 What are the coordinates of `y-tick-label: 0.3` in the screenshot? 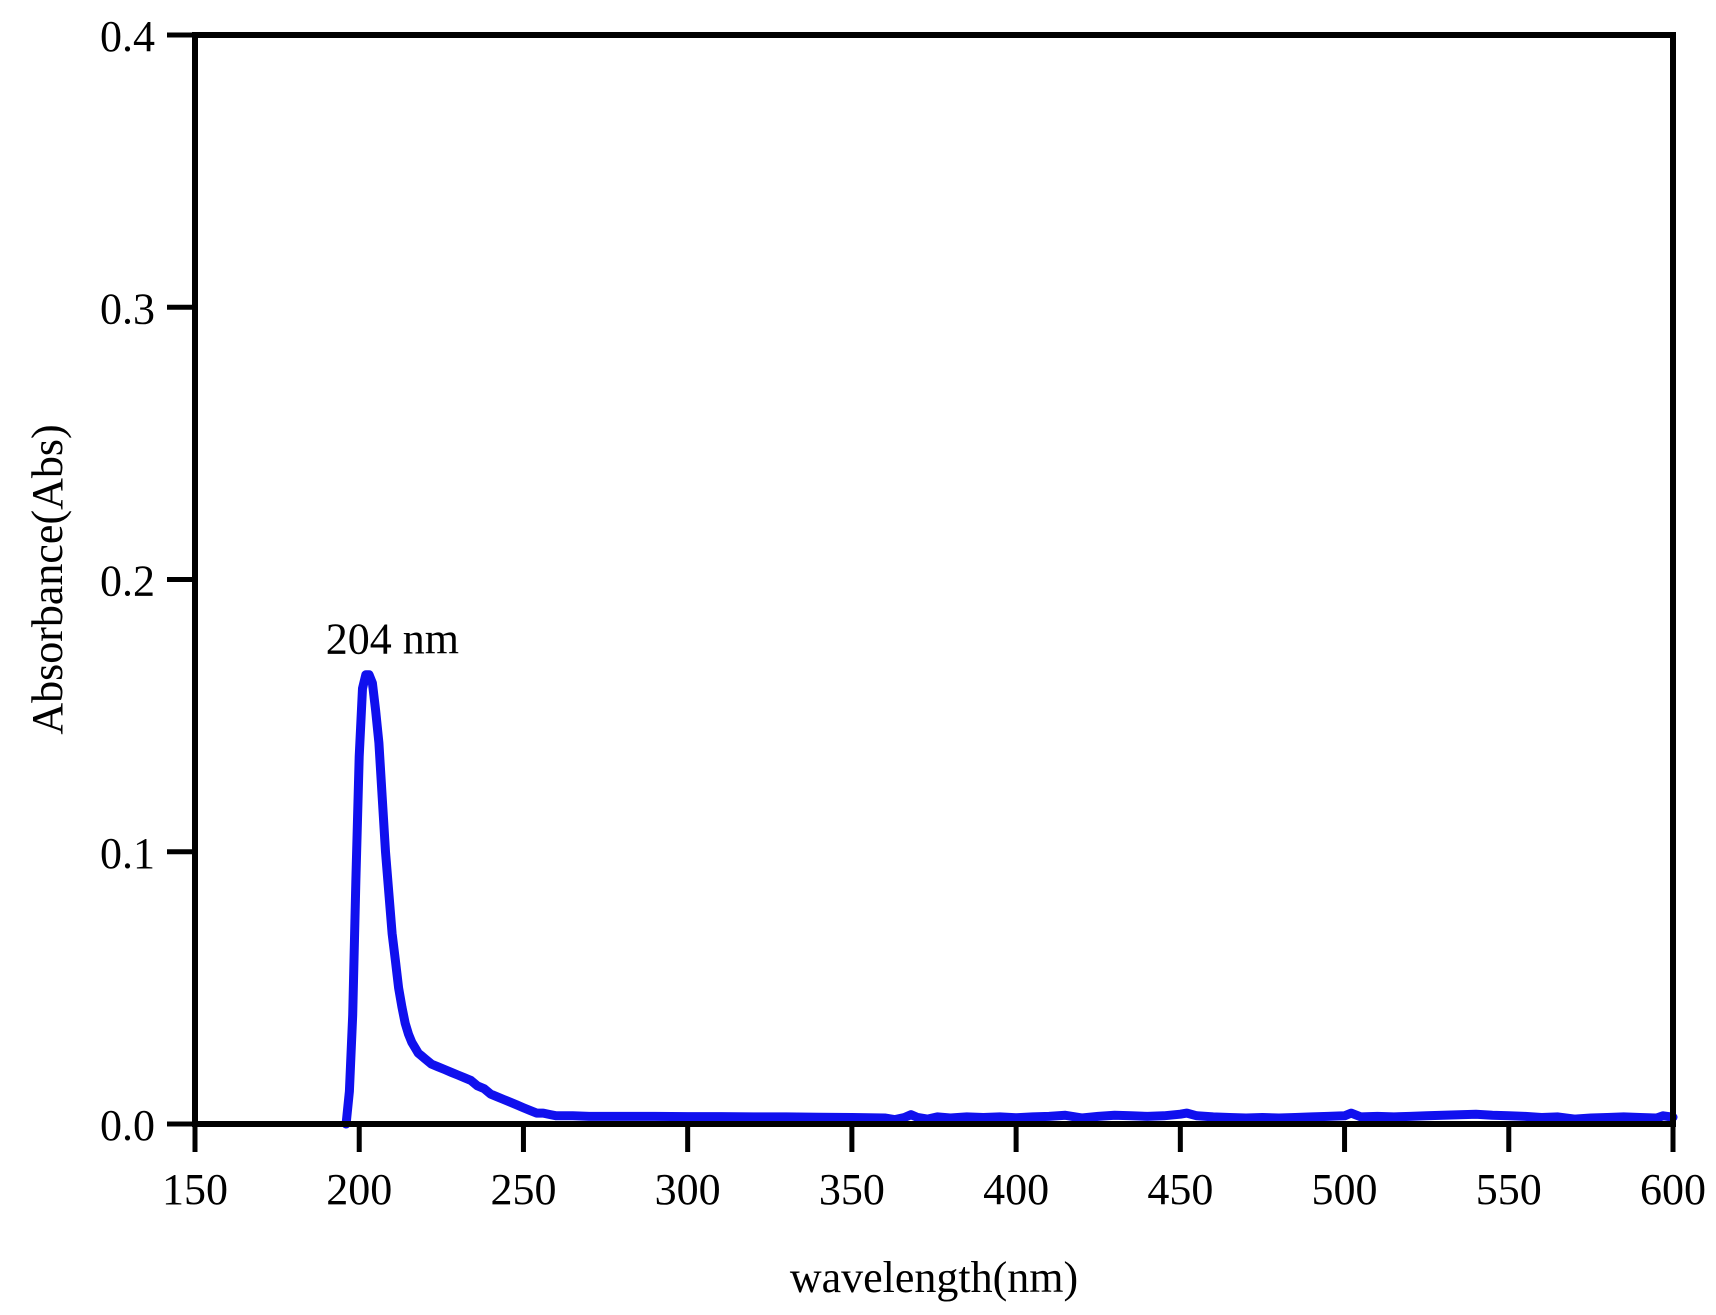 It's located at (127, 308).